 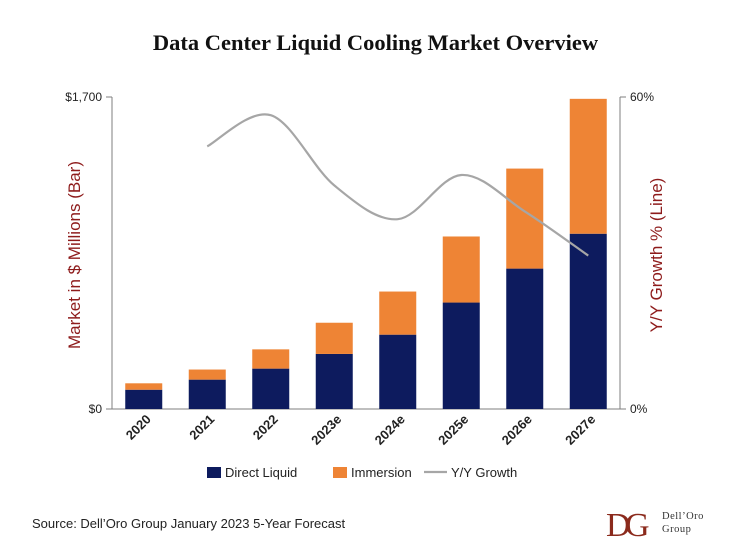 What do you see at coordinates (580, 430) in the screenshot?
I see `x-tick-label-2027e: 2027e` at bounding box center [580, 430].